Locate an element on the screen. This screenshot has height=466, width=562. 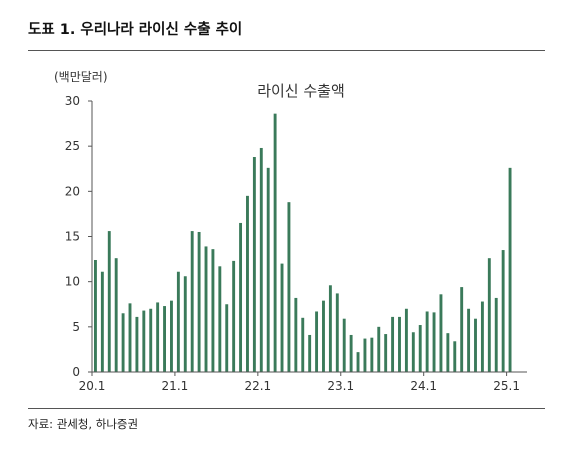
x-tick-label-24.1: 24.1 is located at coordinates (423, 386).